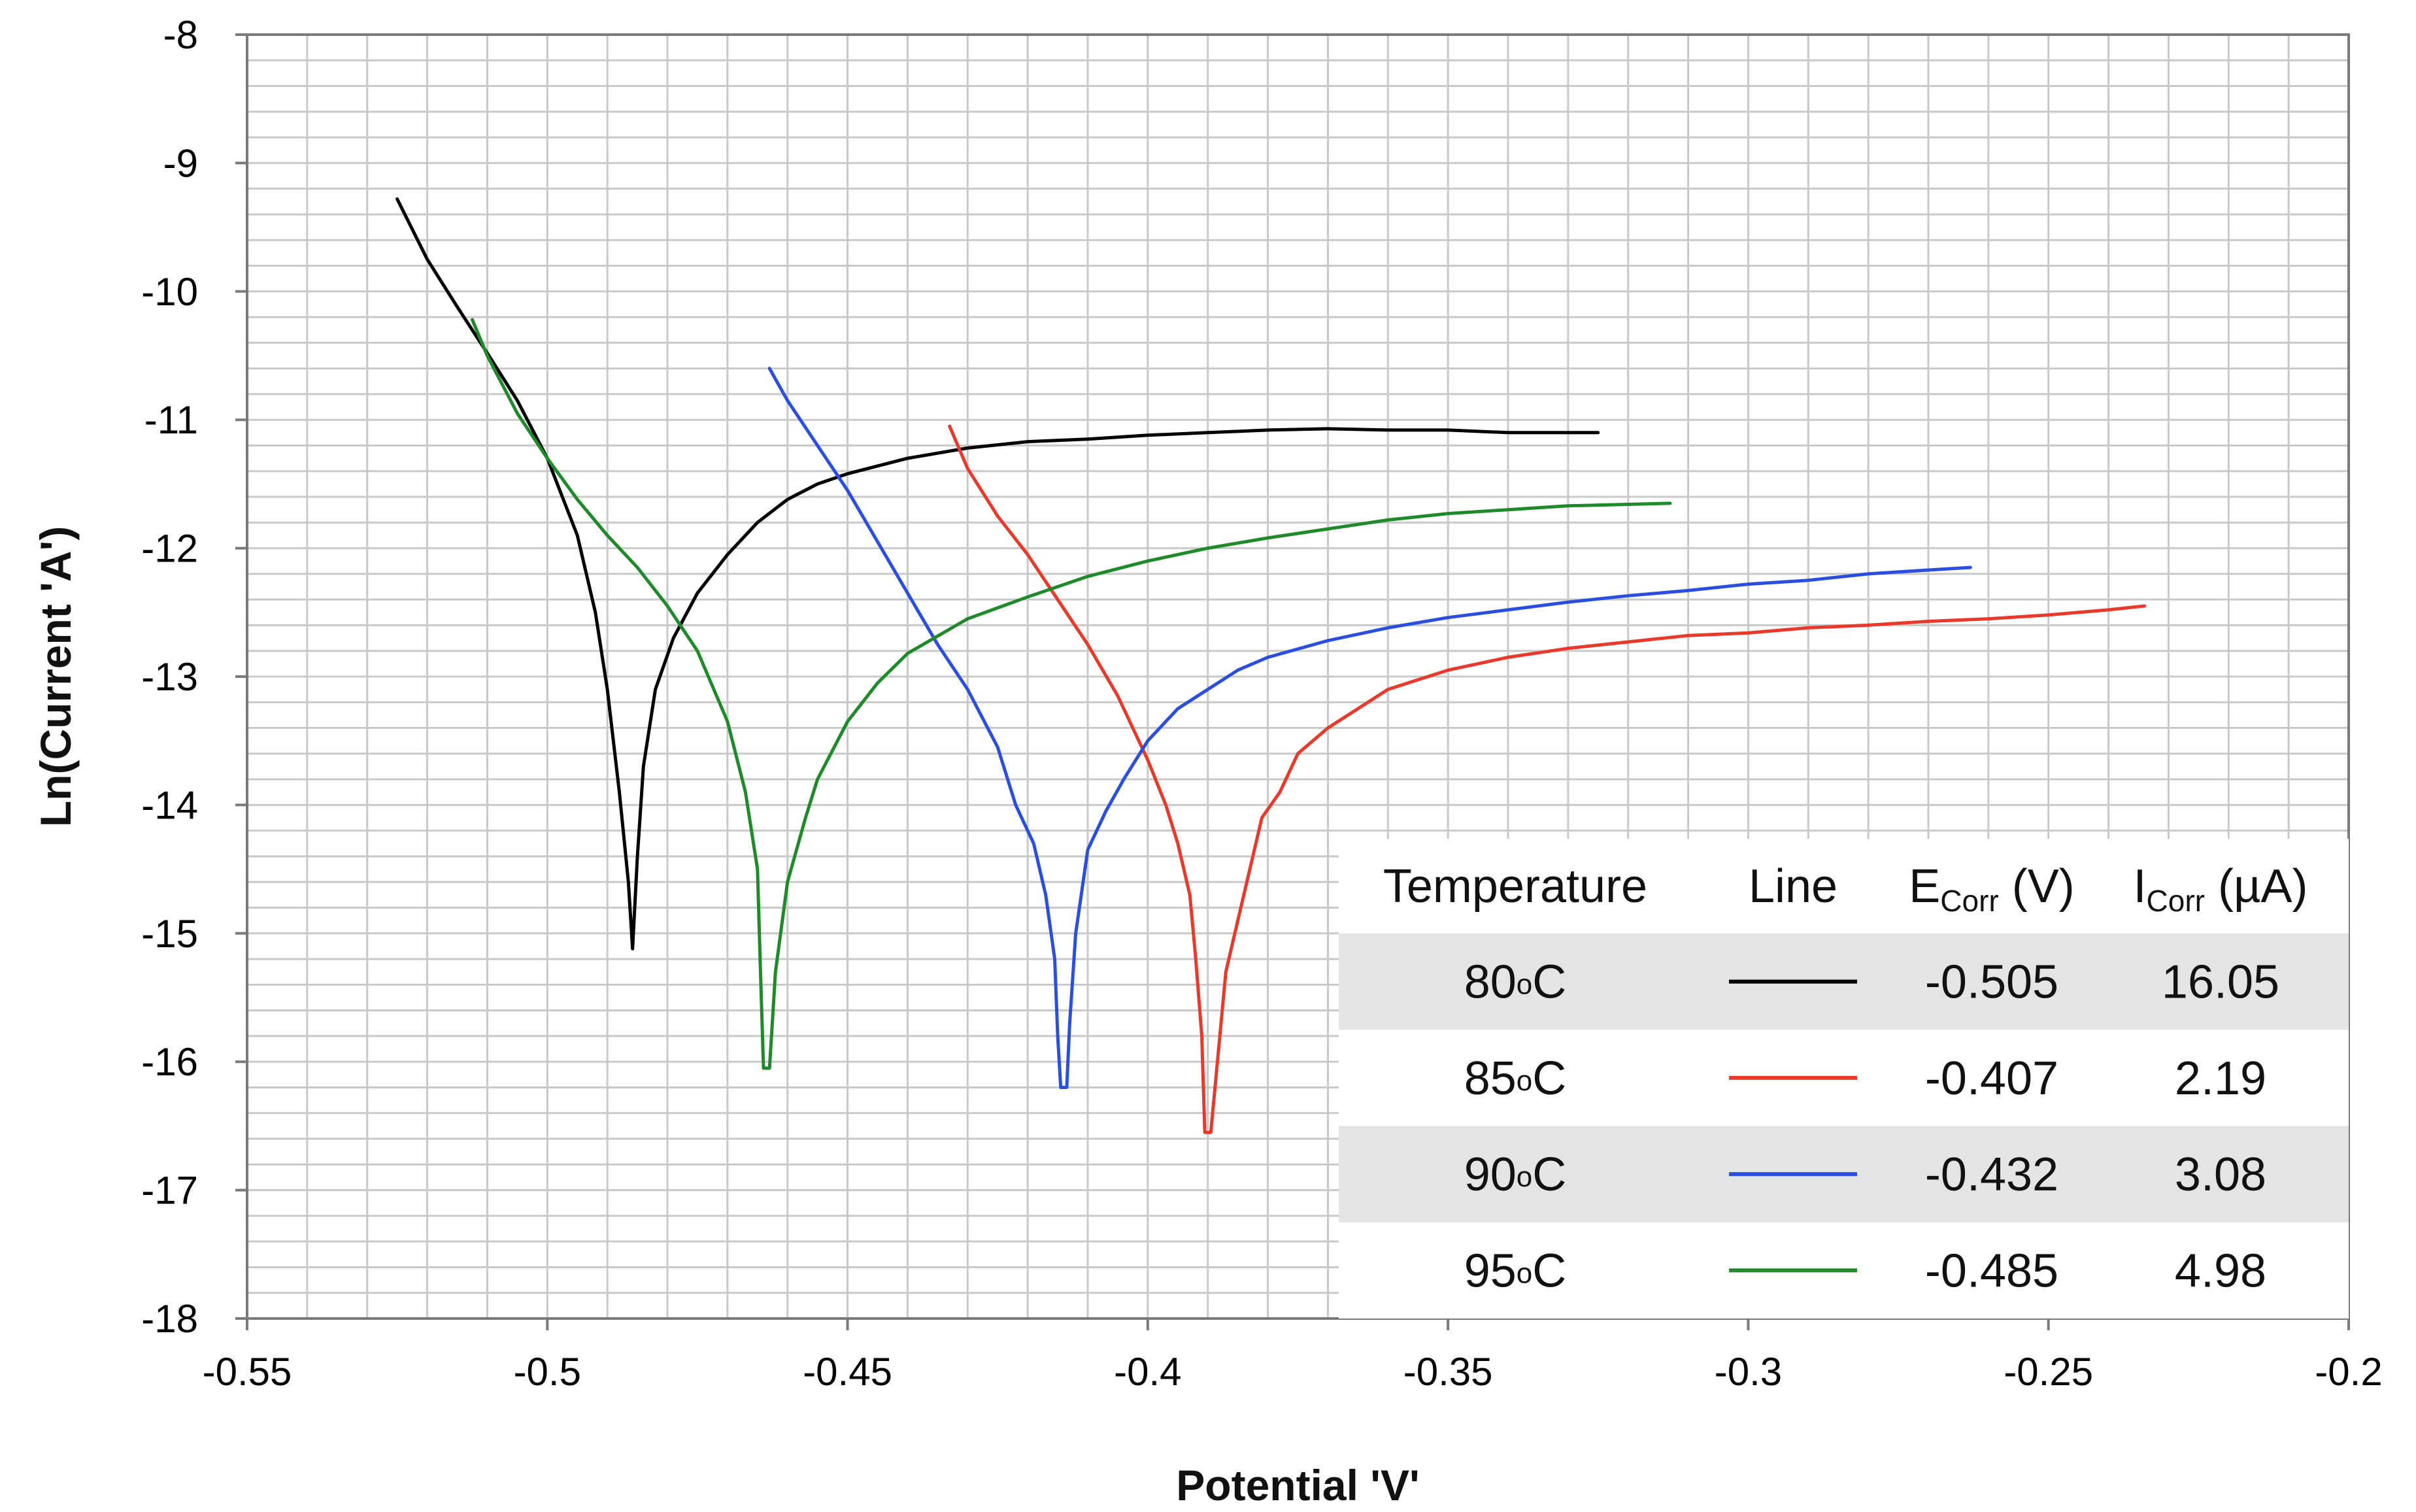 The height and width of the screenshot is (1512, 2416). Describe the element at coordinates (1793, 886) in the screenshot. I see `header-line: Line` at that location.